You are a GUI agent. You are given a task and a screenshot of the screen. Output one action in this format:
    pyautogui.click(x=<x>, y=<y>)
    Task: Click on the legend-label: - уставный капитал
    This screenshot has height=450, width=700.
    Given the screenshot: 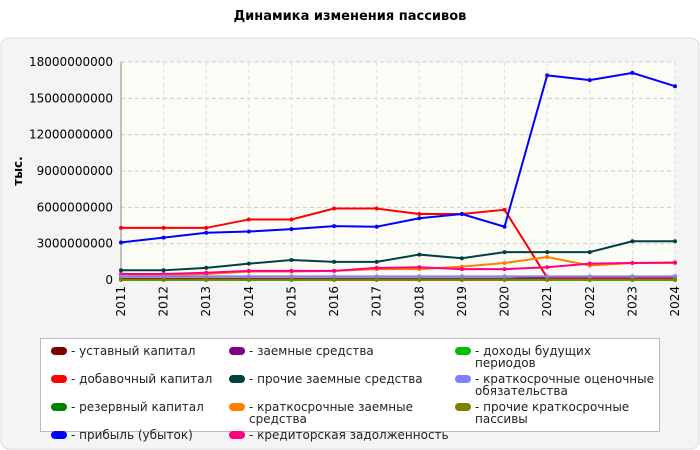 What is the action you would take?
    pyautogui.click(x=133, y=351)
    